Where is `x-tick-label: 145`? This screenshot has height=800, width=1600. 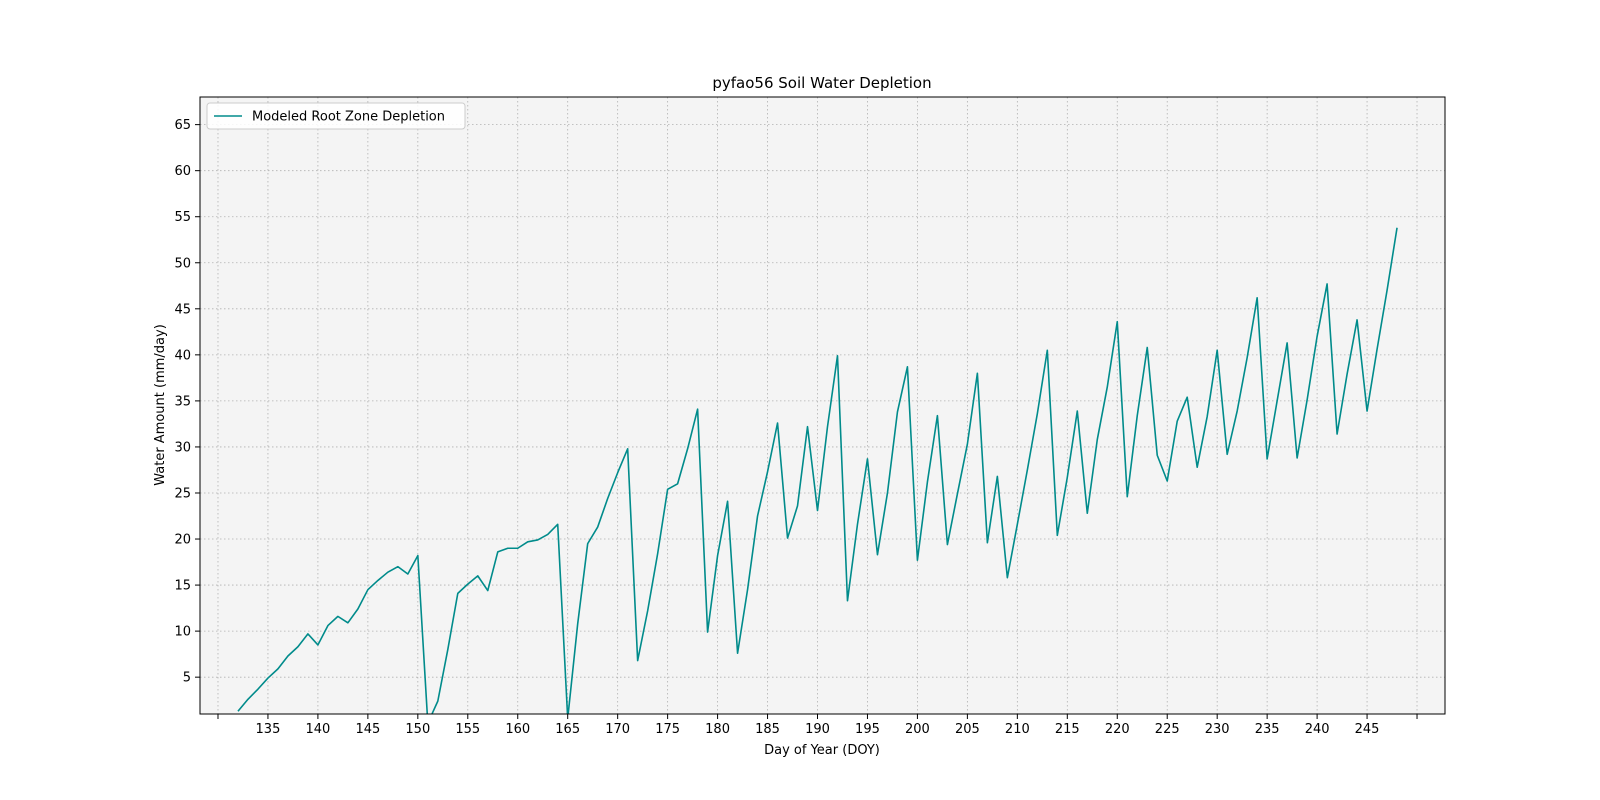 x-tick-label: 145 is located at coordinates (367, 729).